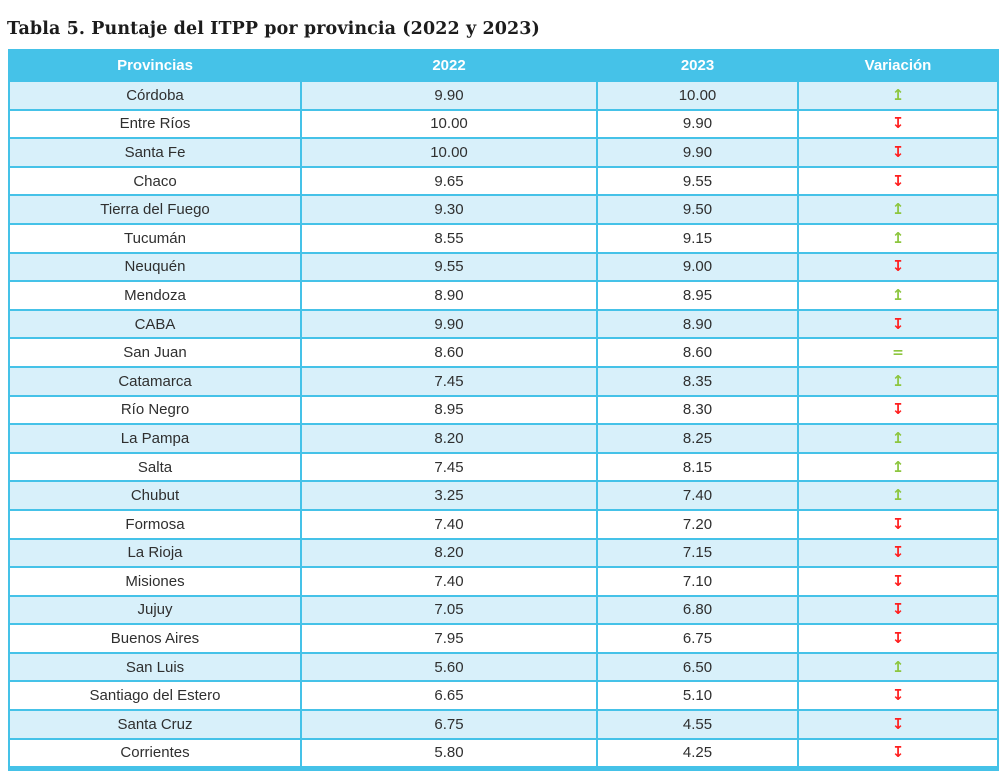  What do you see at coordinates (155, 267) in the screenshot?
I see `cell-provincia: Neuquén` at bounding box center [155, 267].